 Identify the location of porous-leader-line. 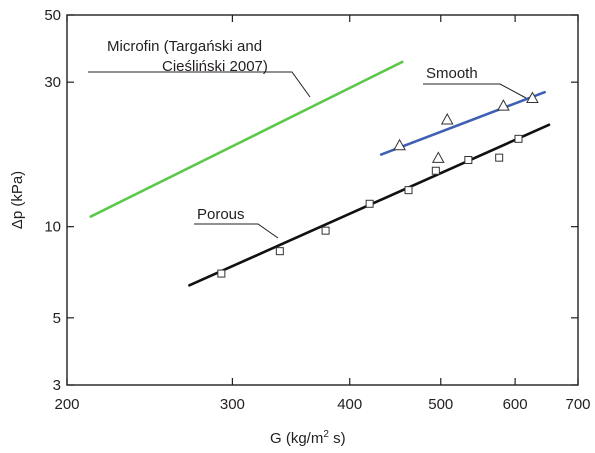
(236, 231).